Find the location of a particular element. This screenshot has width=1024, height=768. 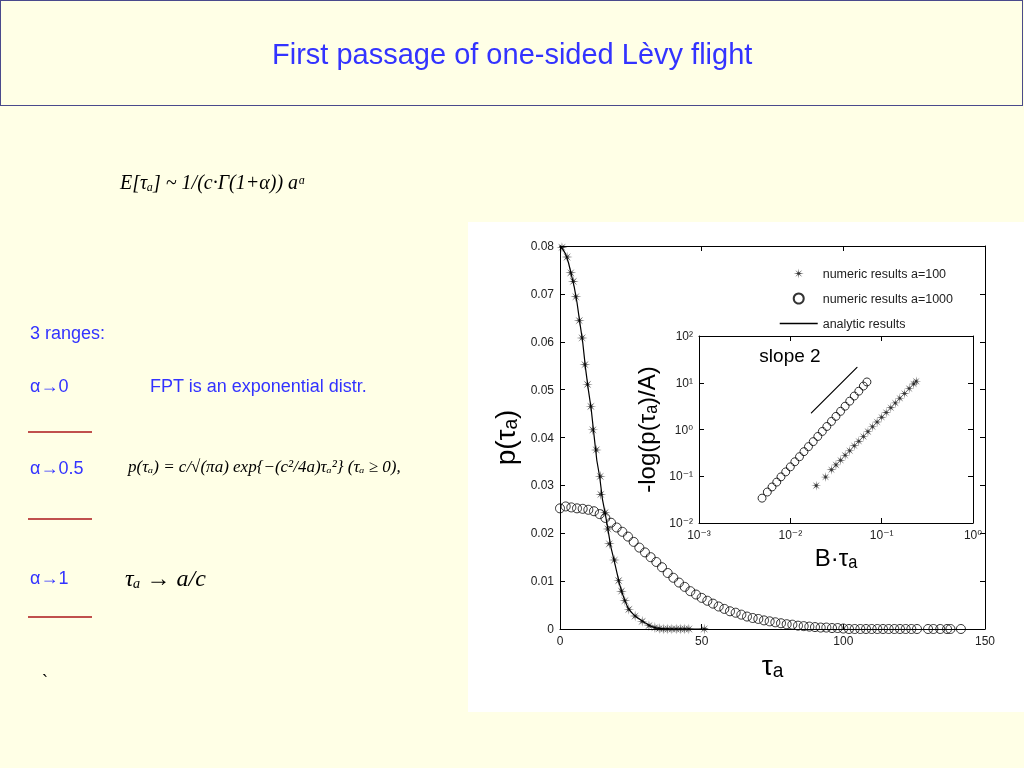

text: FPT is an exponential distr. is located at coordinates (258, 387).